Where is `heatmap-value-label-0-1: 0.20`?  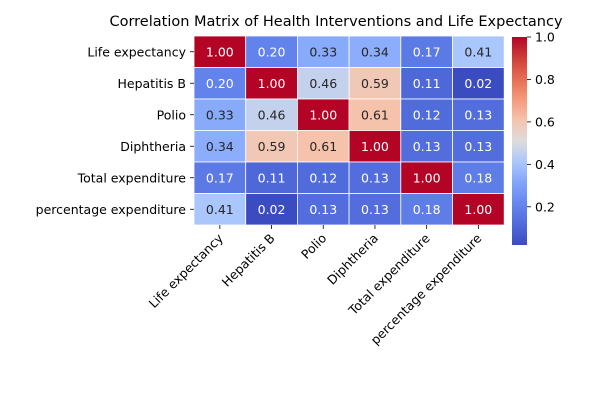 heatmap-value-label-0-1: 0.20 is located at coordinates (272, 51).